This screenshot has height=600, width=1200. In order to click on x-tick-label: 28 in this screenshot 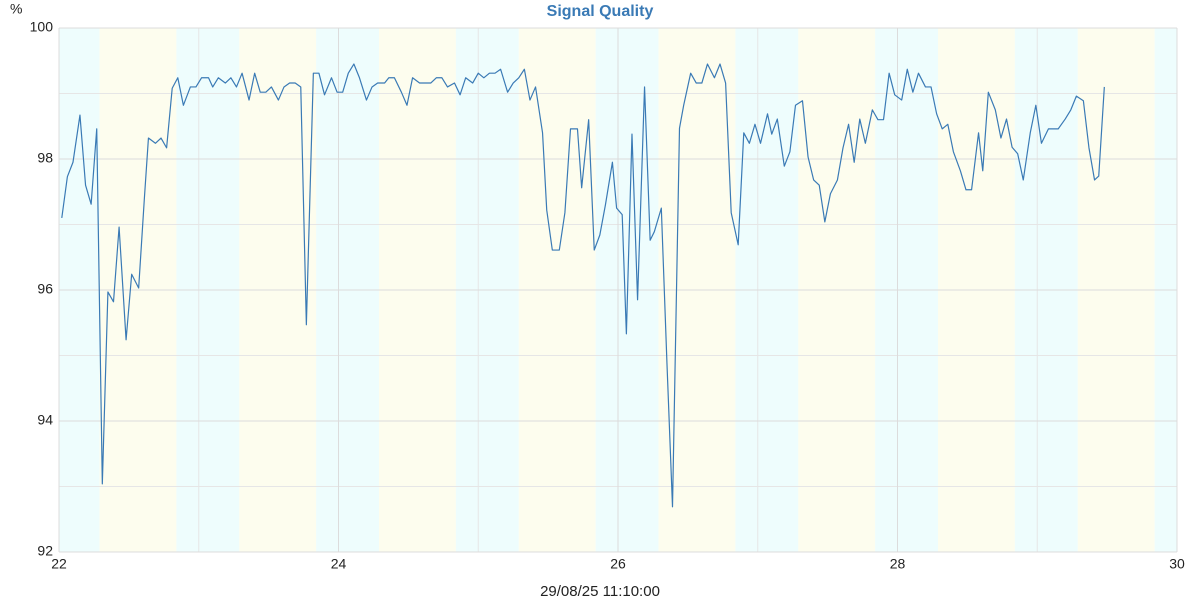, I will do `click(898, 564)`.